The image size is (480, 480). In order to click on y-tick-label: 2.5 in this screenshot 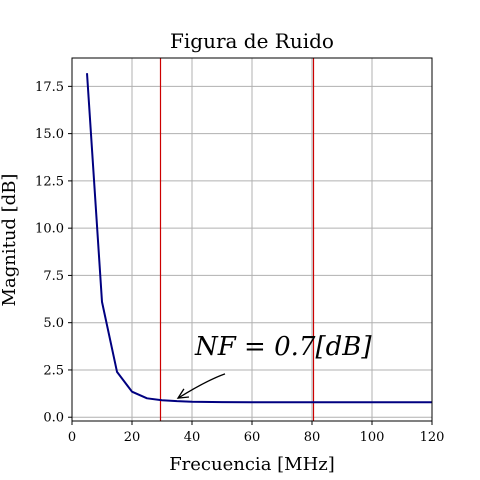, I will do `click(53, 370)`.